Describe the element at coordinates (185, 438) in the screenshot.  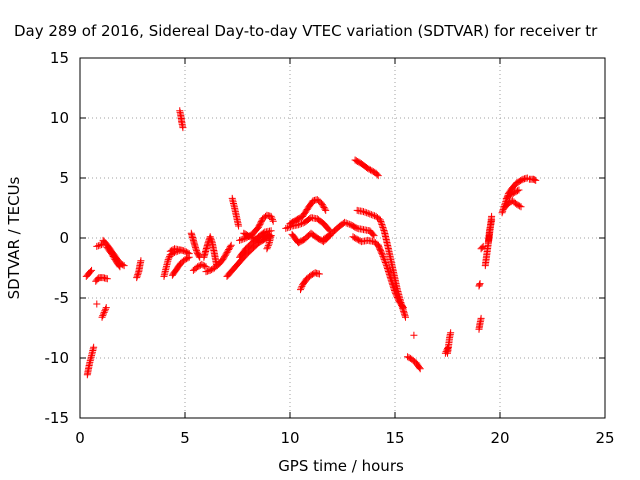
I see `x-tick-label: 5` at that location.